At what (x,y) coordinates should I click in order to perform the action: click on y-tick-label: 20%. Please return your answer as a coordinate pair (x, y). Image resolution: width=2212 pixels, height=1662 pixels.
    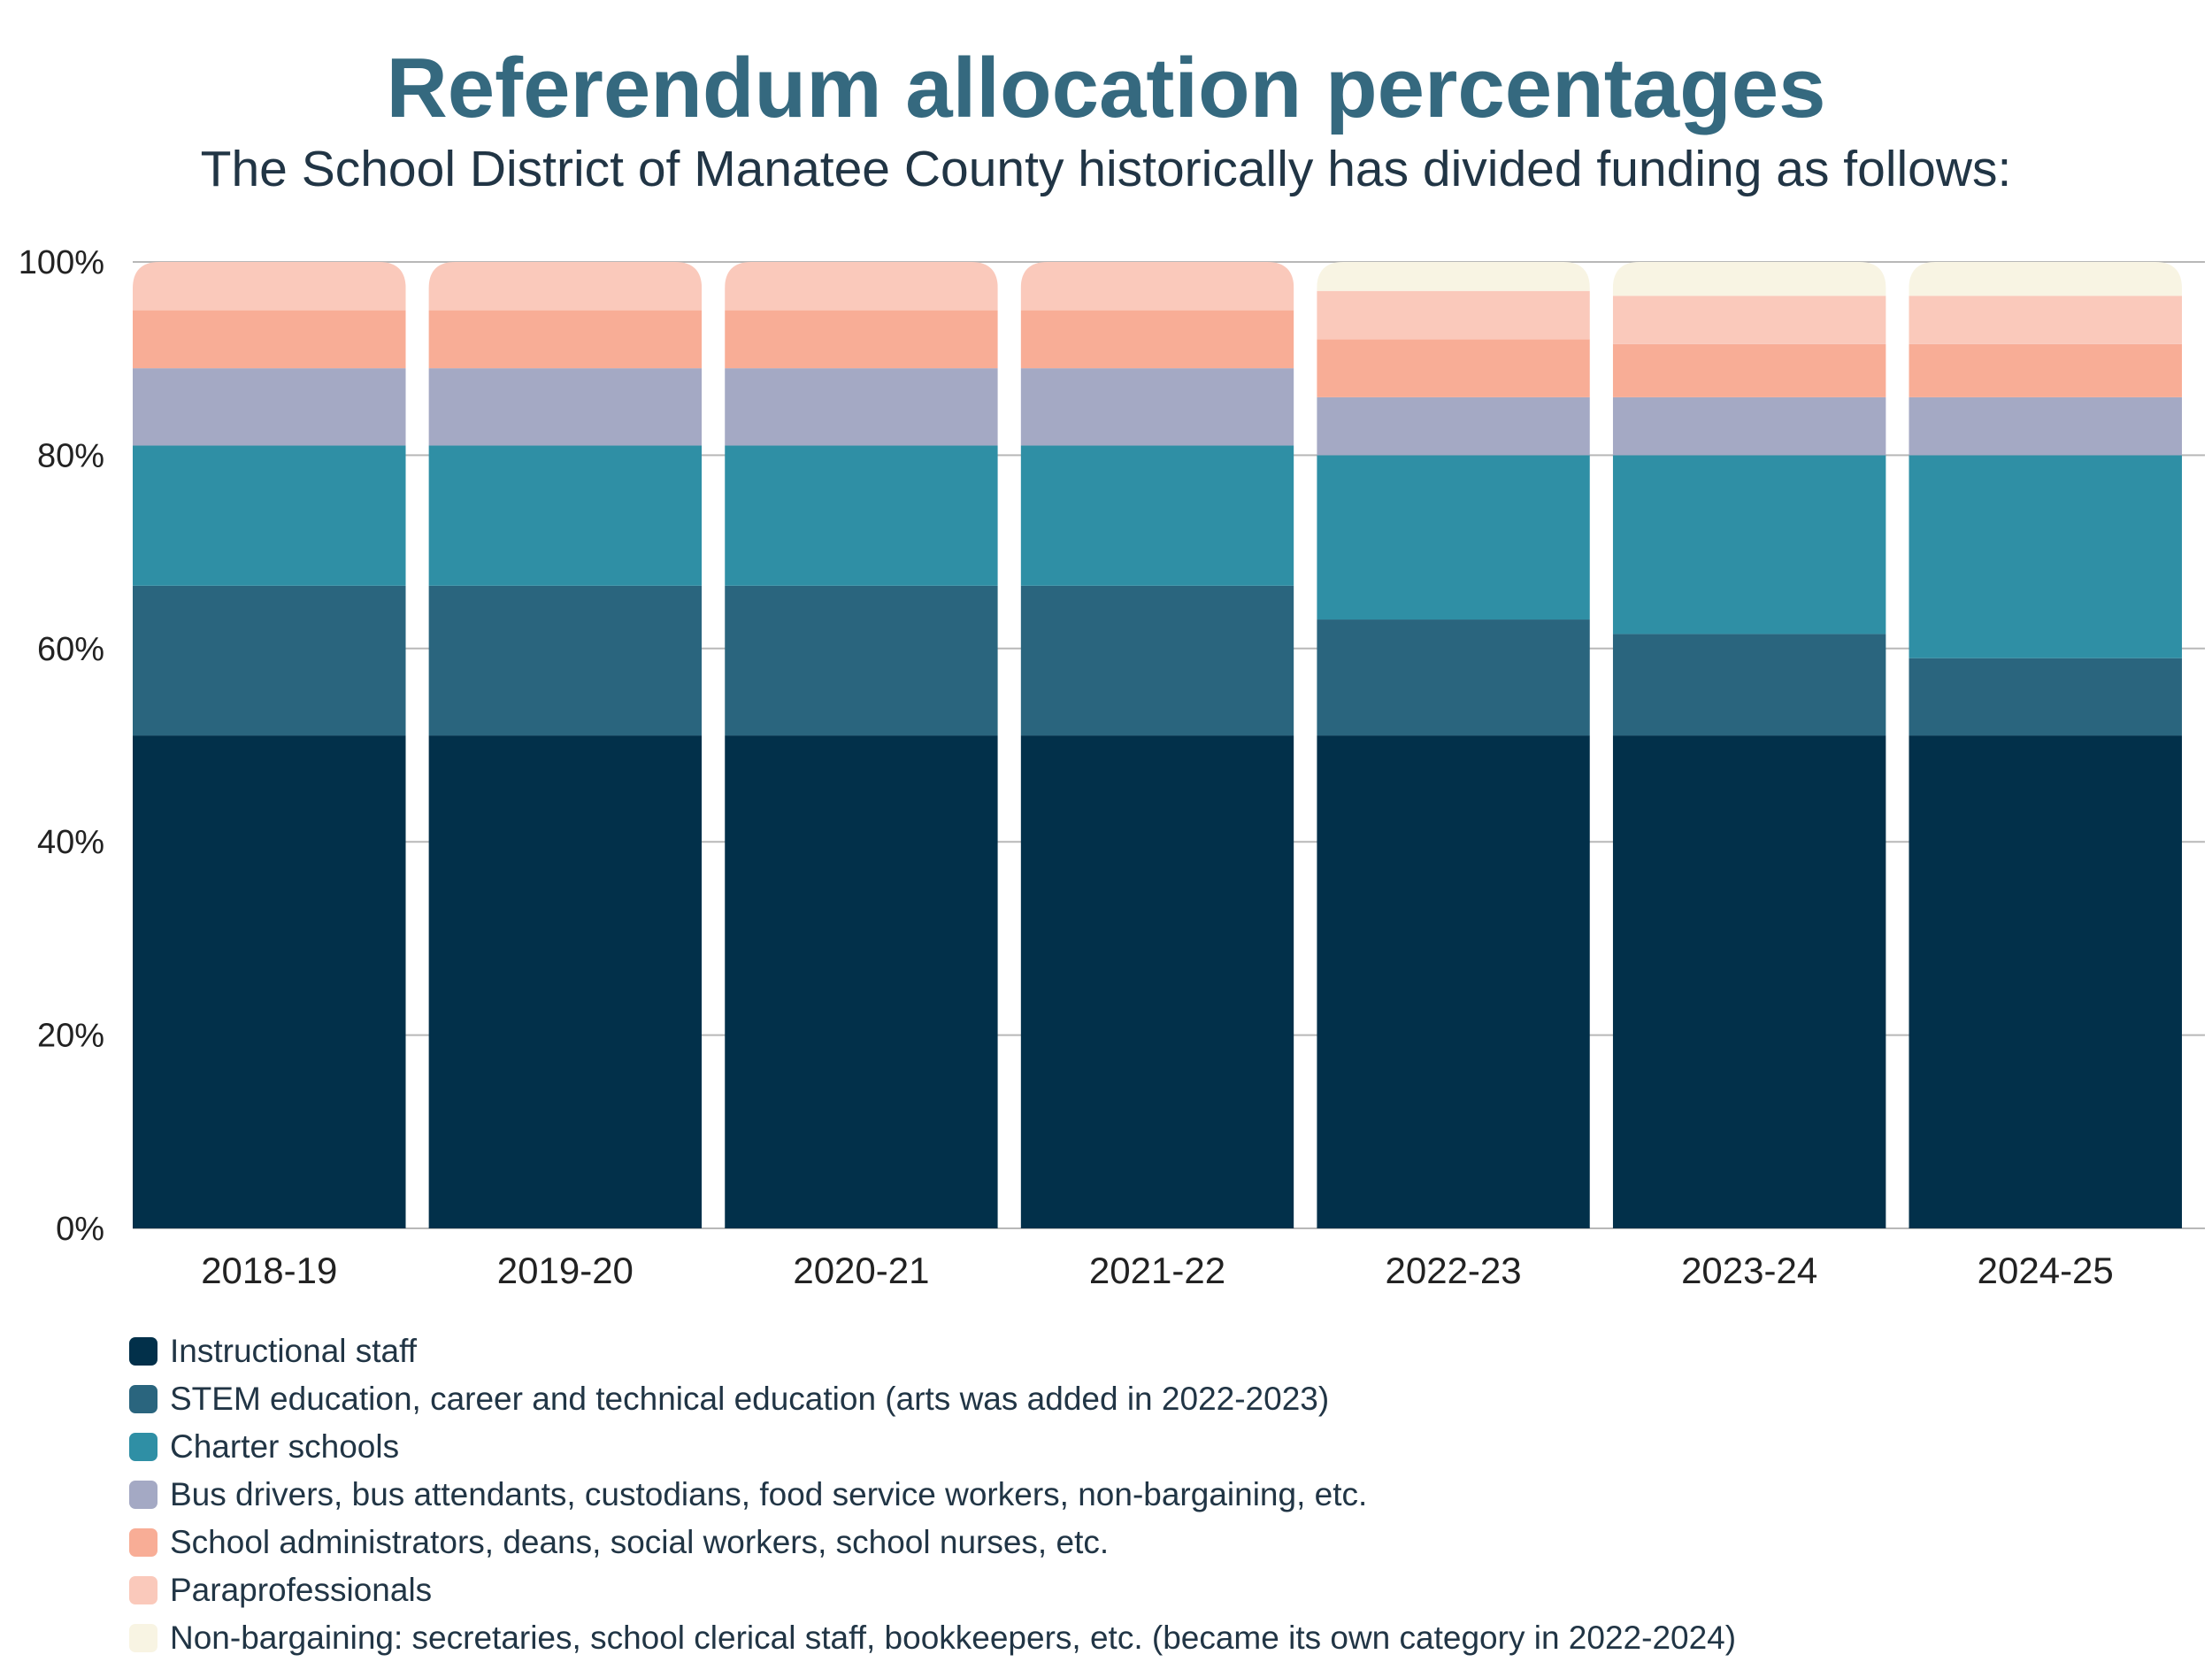
    Looking at the image, I should click on (70, 1036).